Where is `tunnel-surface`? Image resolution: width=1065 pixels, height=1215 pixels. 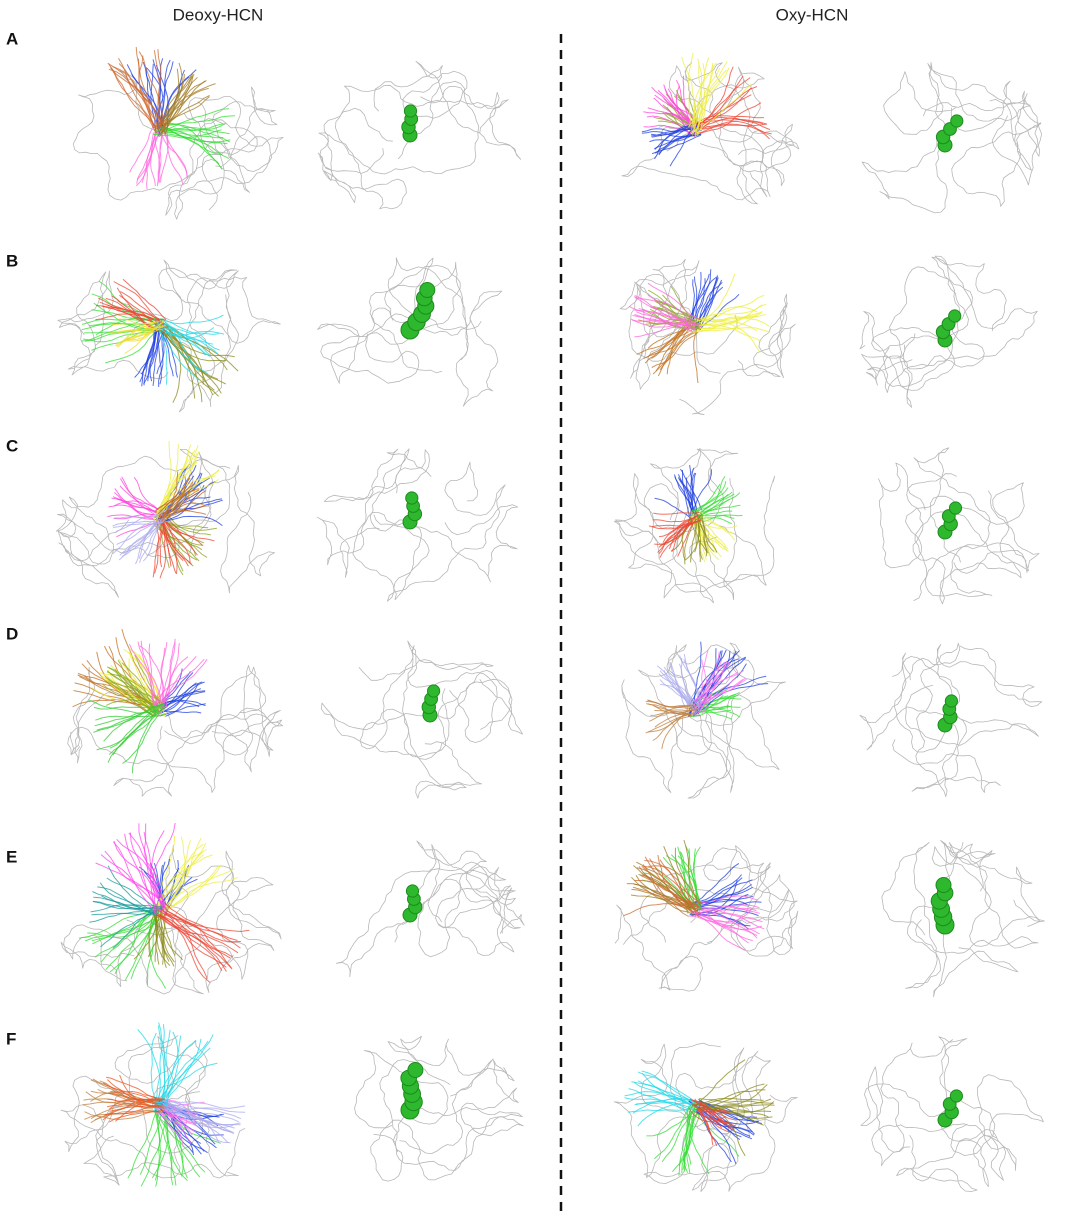 tunnel-surface is located at coordinates (955, 316).